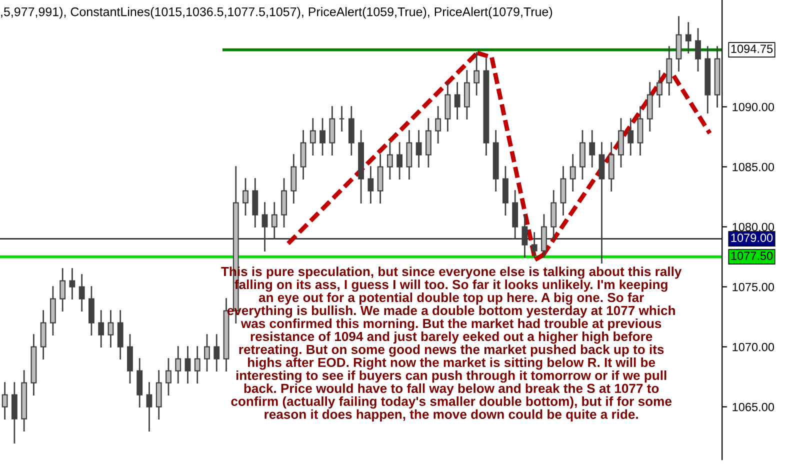  I want to click on ref-line-label: 1094.75, so click(752, 48).